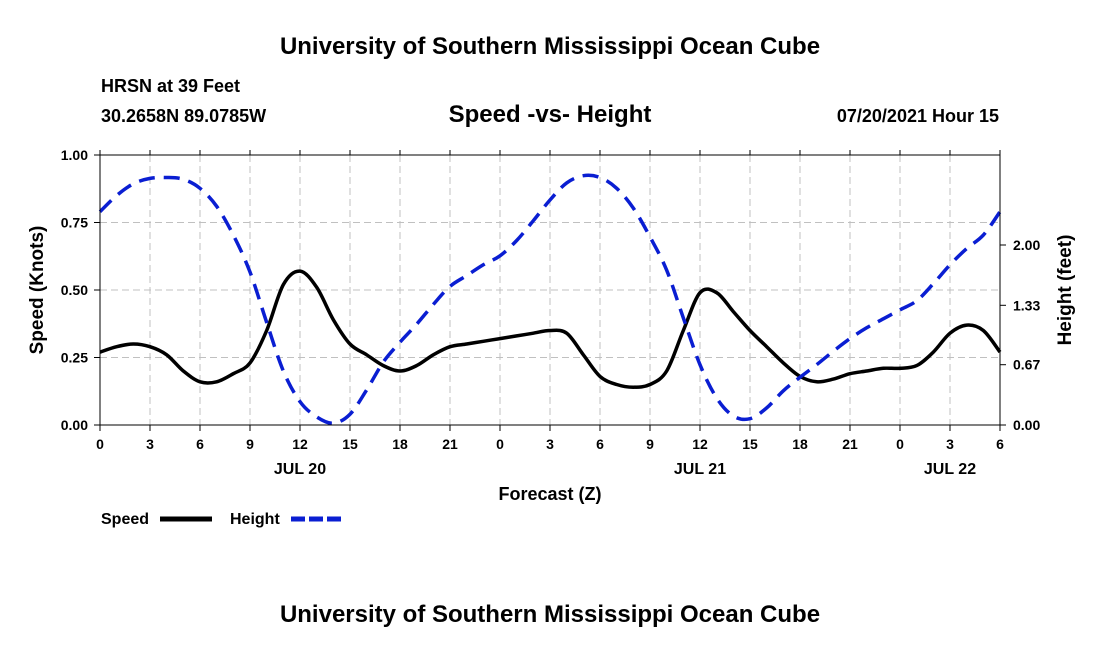 The image size is (1100, 650). Describe the element at coordinates (550, 114) in the screenshot. I see `chart-subtitle: Speed -vs- Height` at that location.